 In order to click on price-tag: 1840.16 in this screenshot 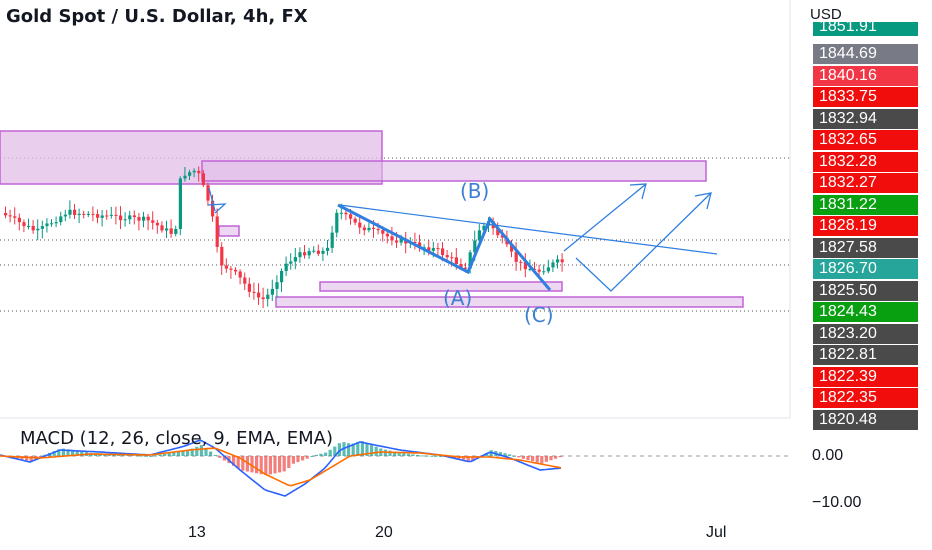, I will do `click(865, 75)`.